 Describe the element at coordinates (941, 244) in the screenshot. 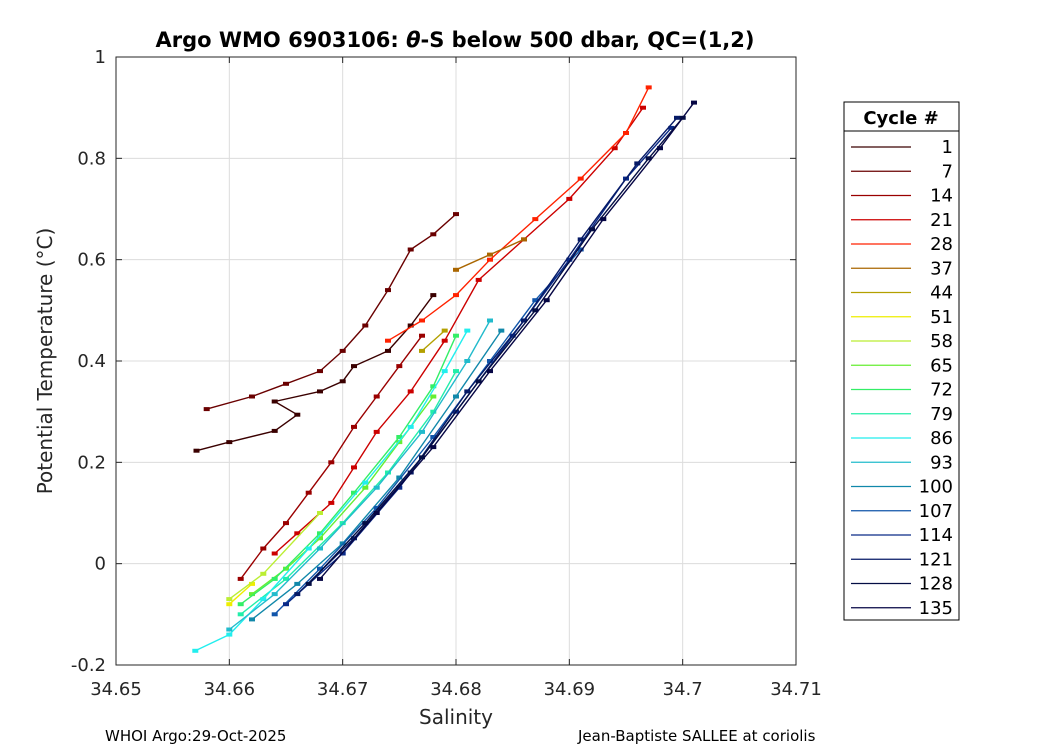

I see `legend-label-28: 28` at that location.